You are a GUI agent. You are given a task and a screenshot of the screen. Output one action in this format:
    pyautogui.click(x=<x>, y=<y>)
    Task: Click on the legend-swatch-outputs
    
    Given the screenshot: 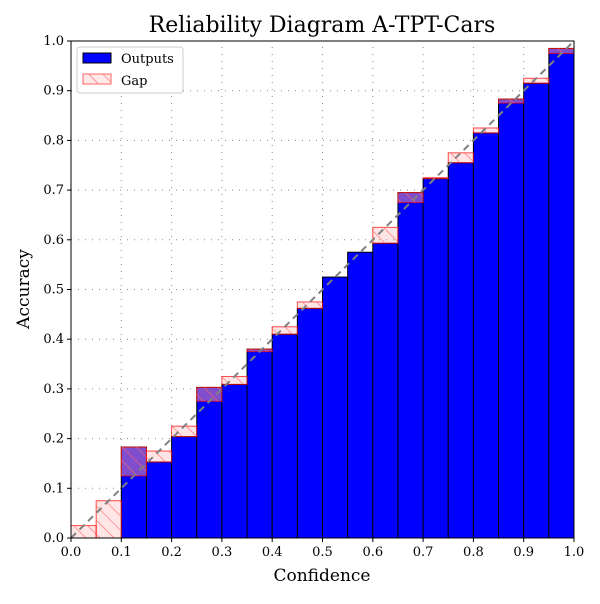 What is the action you would take?
    pyautogui.click(x=97, y=58)
    